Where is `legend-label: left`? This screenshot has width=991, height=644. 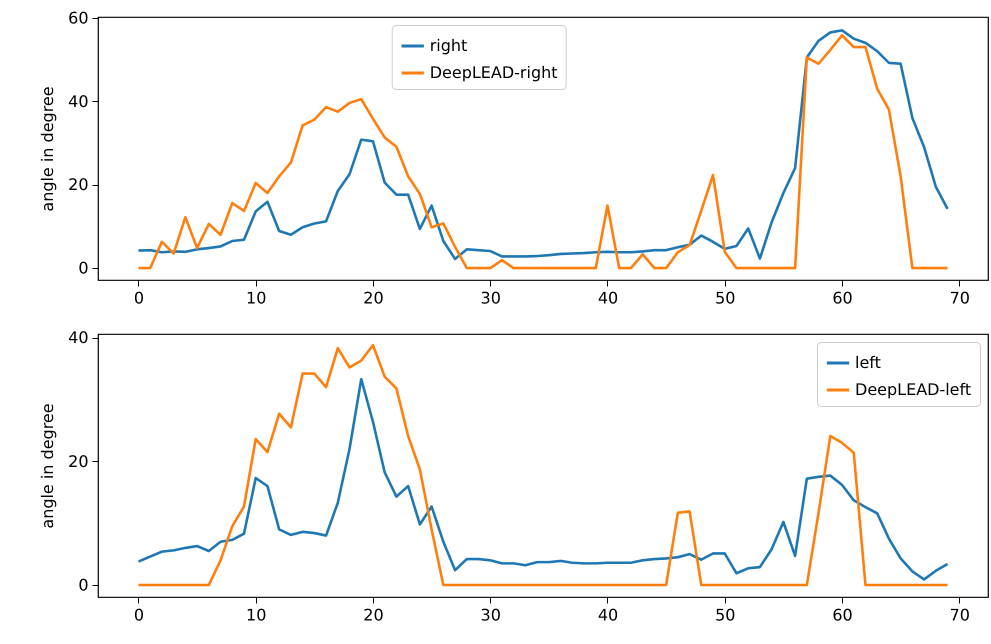
legend-label: left is located at coordinates (868, 362).